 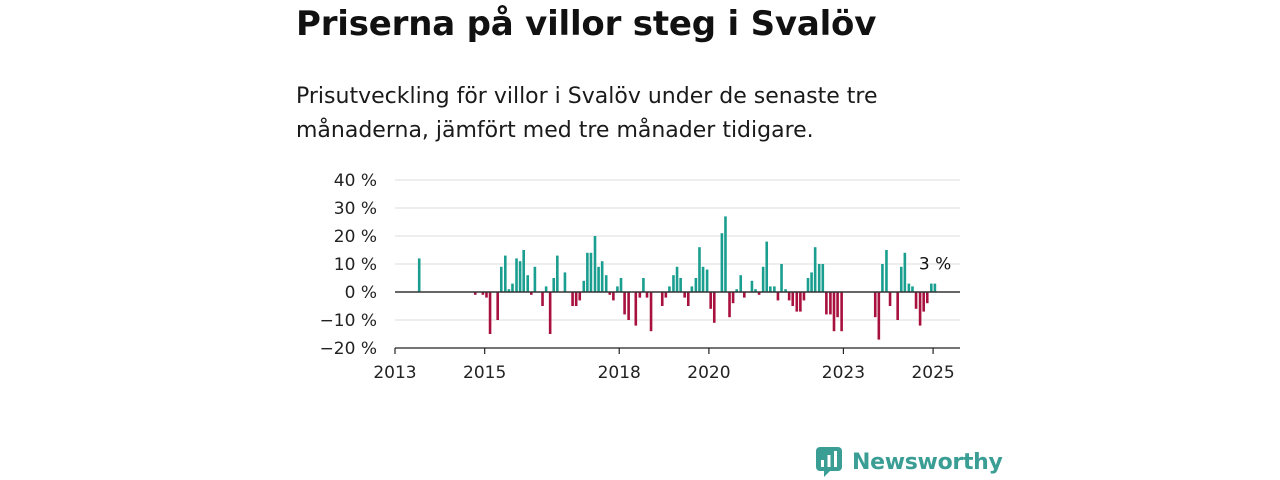 I want to click on y-axis-tick-labels: −20 % −10 % 0 % 10 % 20 % 30 % 40 %, so click(x=348, y=265).